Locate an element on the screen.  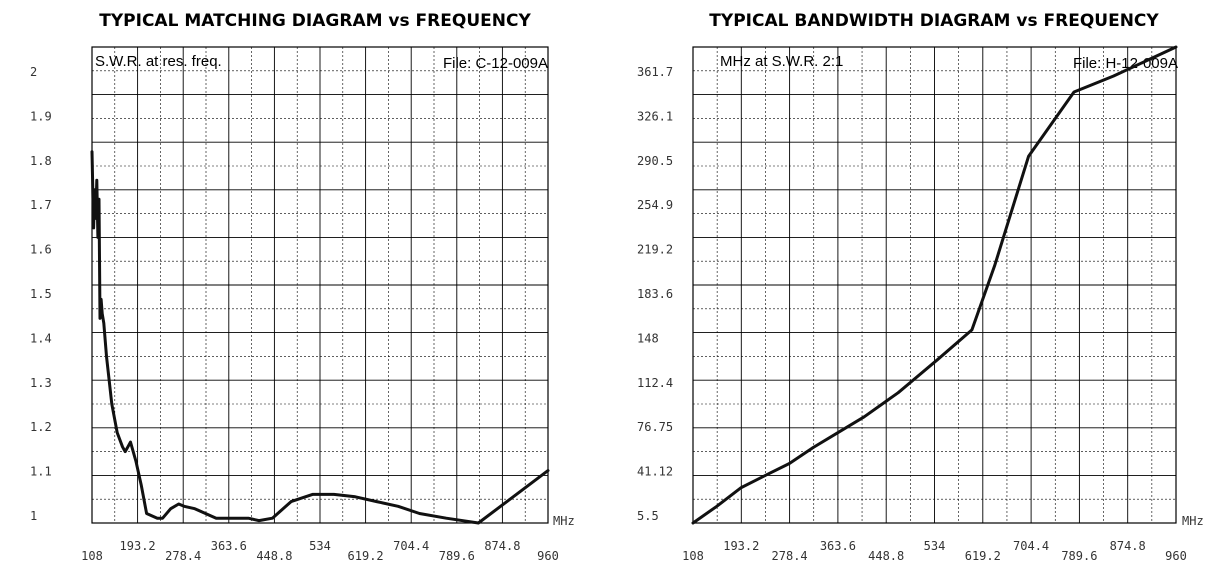
y-tick-label: 326.1 is located at coordinates (655, 116).